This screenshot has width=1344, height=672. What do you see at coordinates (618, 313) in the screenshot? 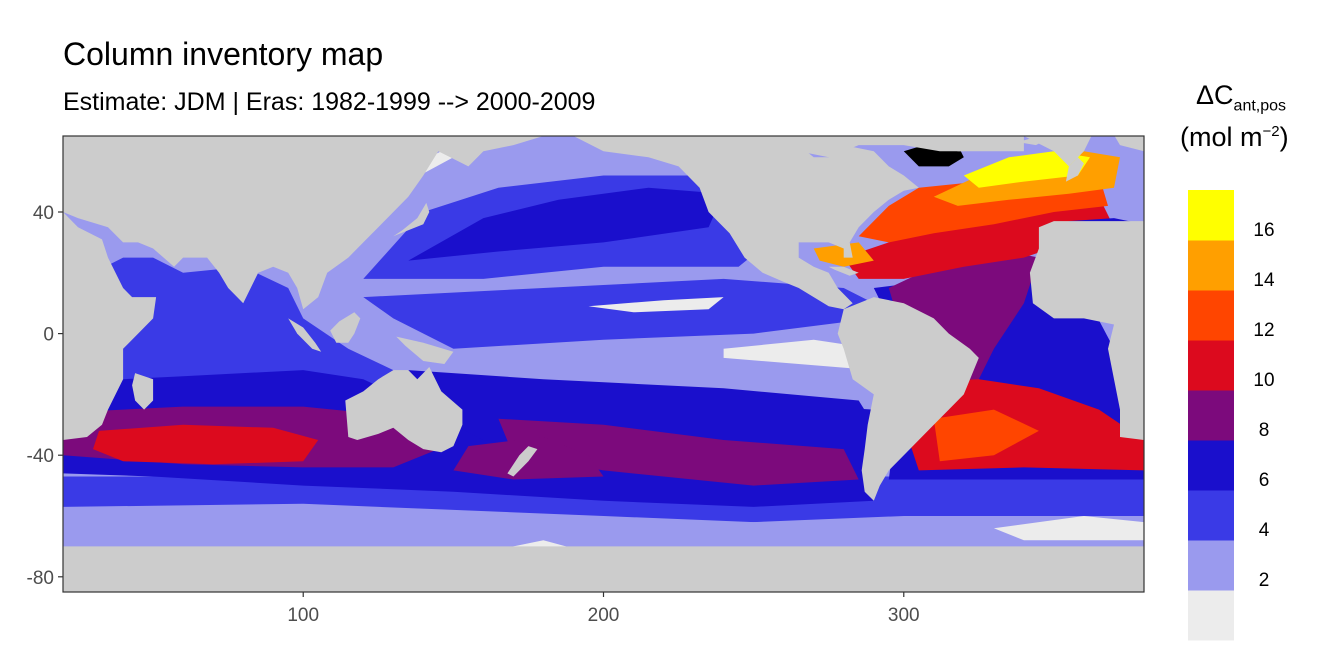
I see `band-tropical-pacific` at bounding box center [618, 313].